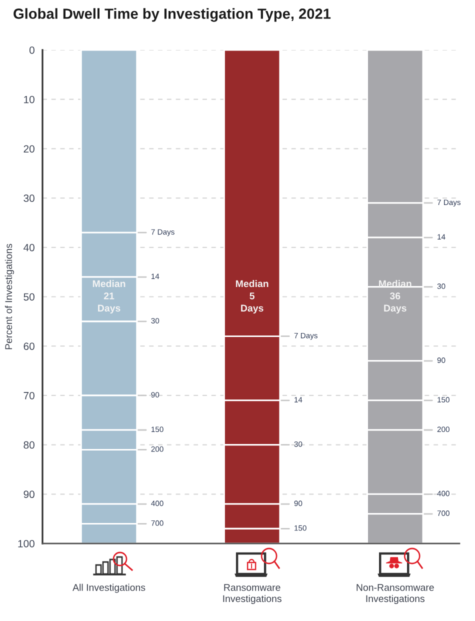 The height and width of the screenshot is (621, 475). Describe the element at coordinates (109, 297) in the screenshot. I see `annotation: Median 21 Days` at that location.